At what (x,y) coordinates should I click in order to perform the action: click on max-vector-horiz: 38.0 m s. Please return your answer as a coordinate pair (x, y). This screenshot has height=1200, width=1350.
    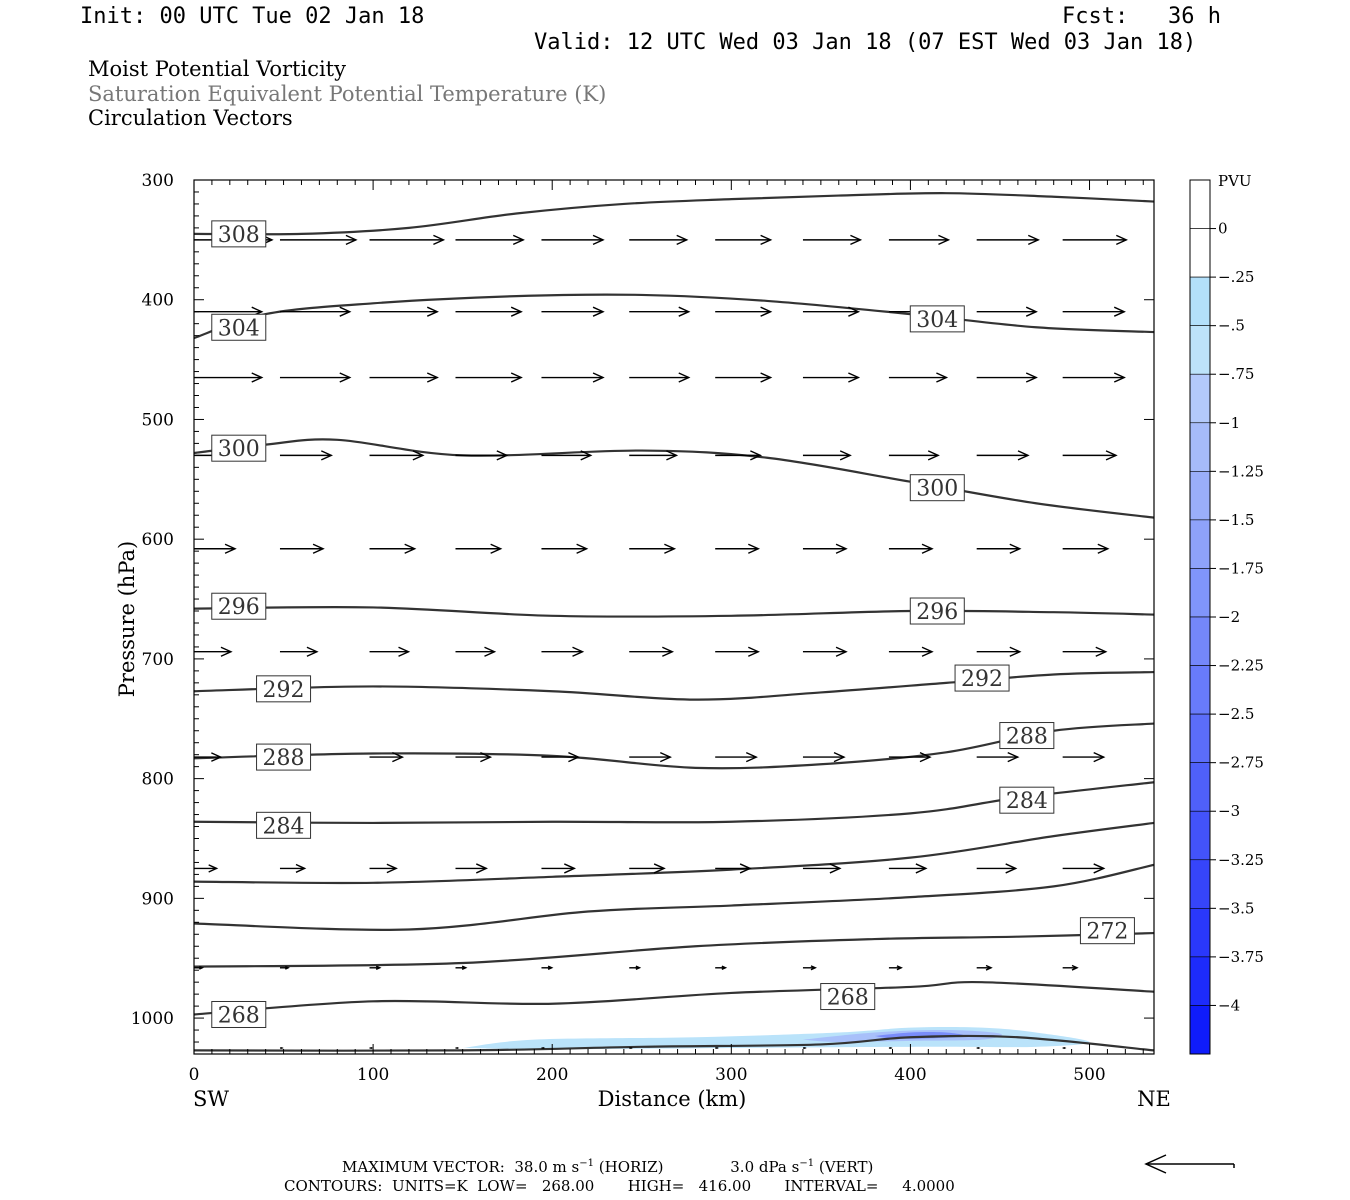
    Looking at the image, I should click on (547, 1167).